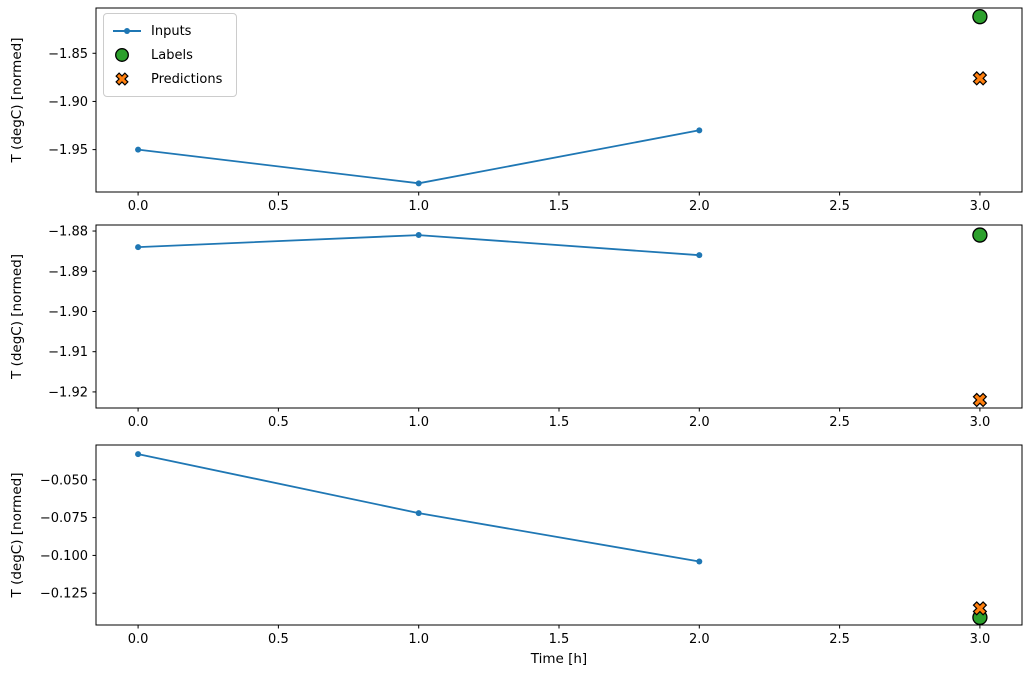 This screenshot has height=679, width=1030. I want to click on legend-item-predictions: Predictions, so click(169, 79).